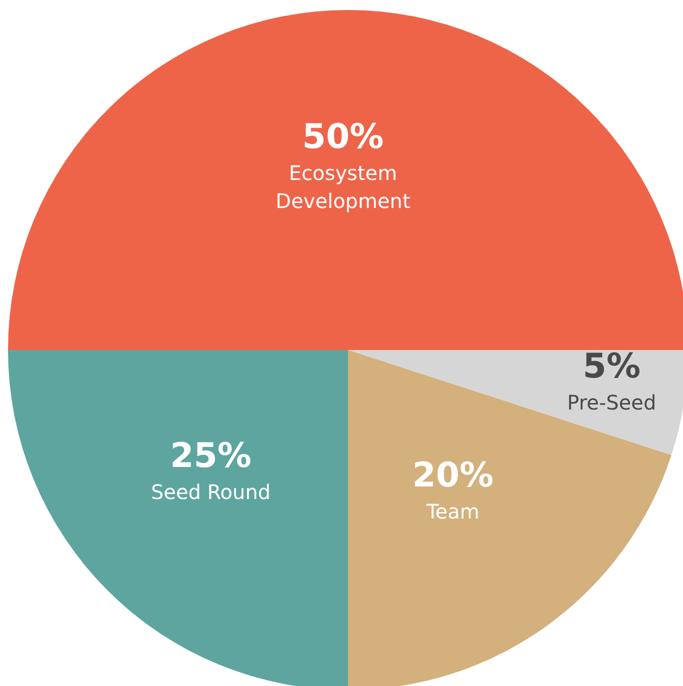 This screenshot has width=683, height=686. I want to click on data-label: 25%, so click(211, 456).